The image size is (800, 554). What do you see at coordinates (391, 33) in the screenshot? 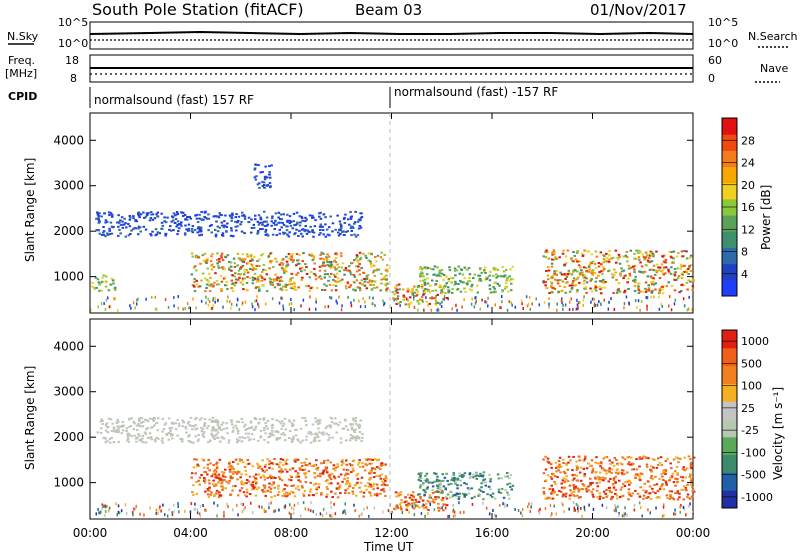
I see `nsky-trace` at bounding box center [391, 33].